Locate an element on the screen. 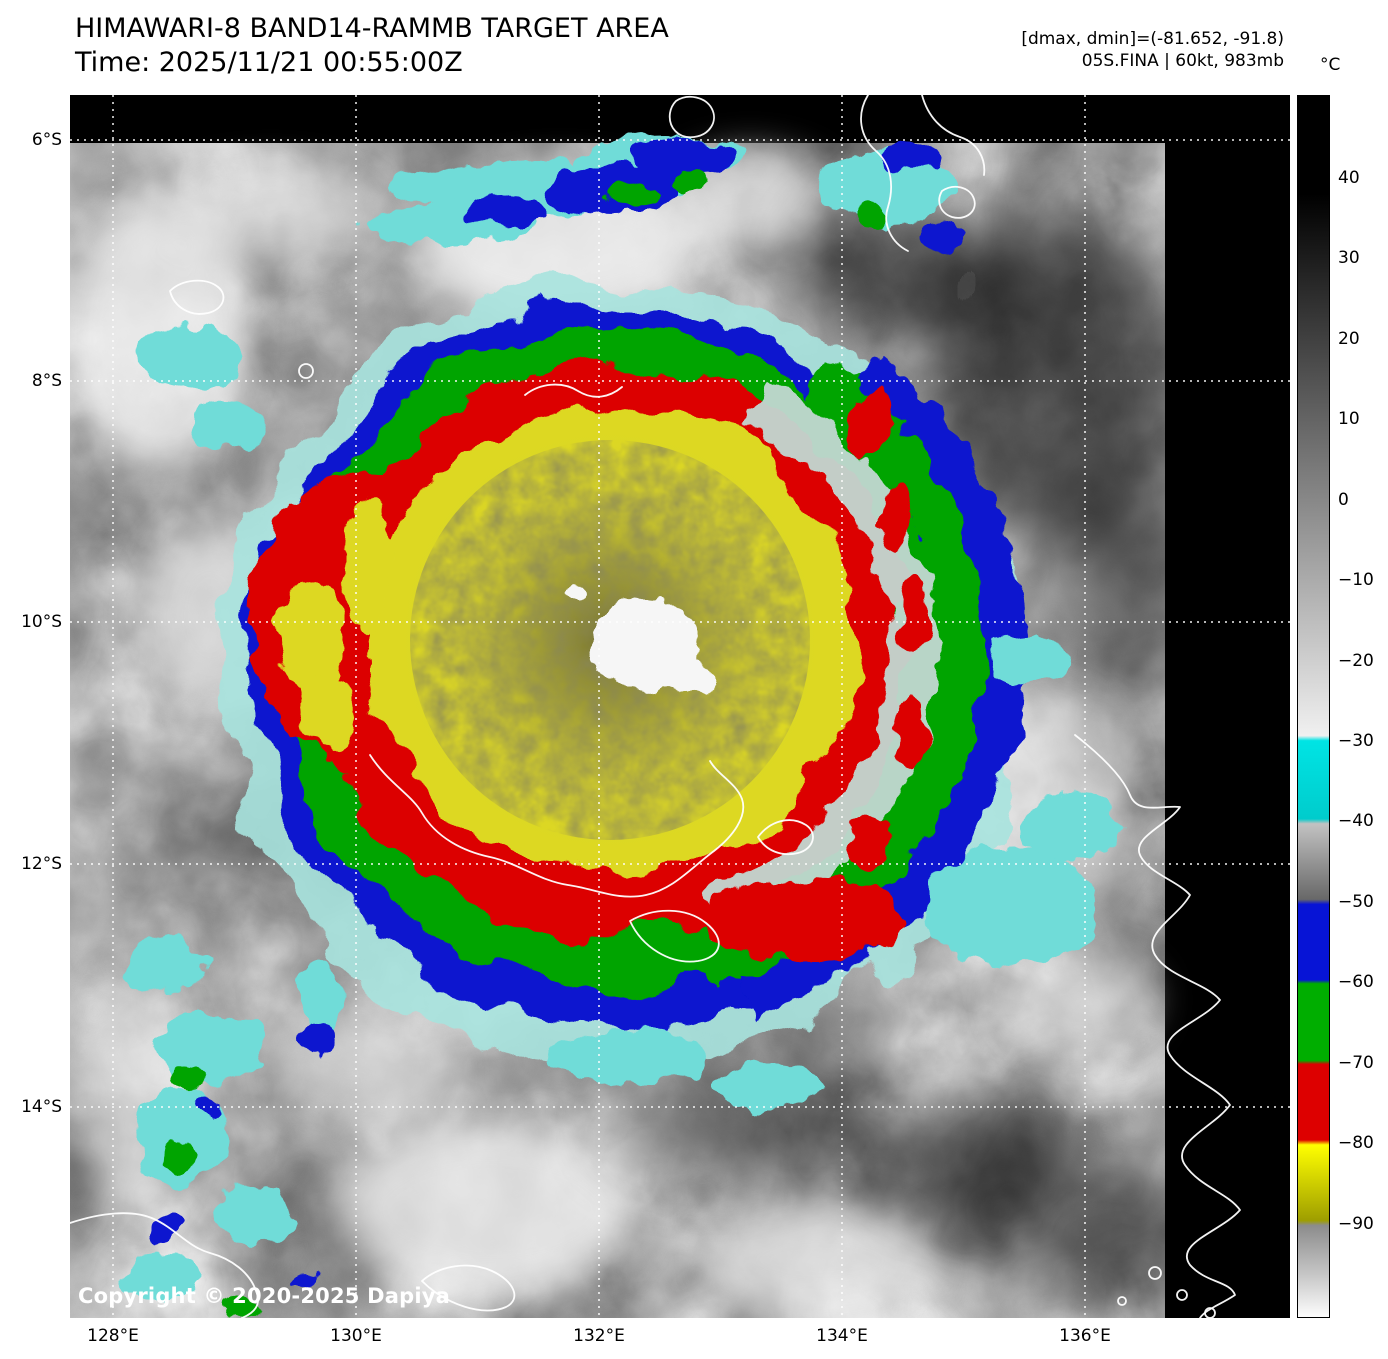 The height and width of the screenshot is (1359, 1388). copyright-label: Copyright © 2020-2025 Dapiya is located at coordinates (264, 1296).